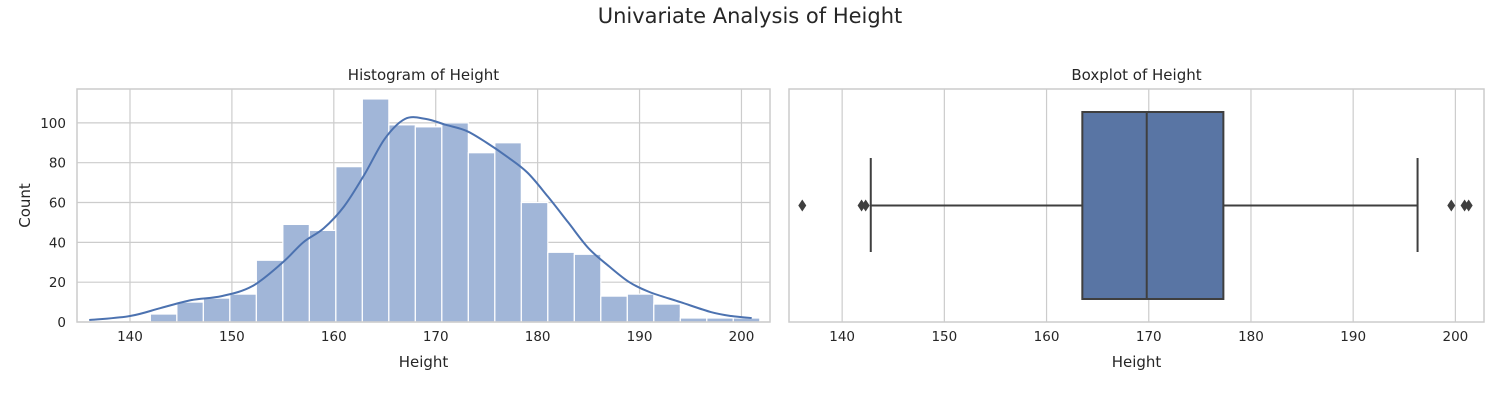  I want to click on histogram-y-ticks: 0 20 40 60 80 100, so click(53, 223).